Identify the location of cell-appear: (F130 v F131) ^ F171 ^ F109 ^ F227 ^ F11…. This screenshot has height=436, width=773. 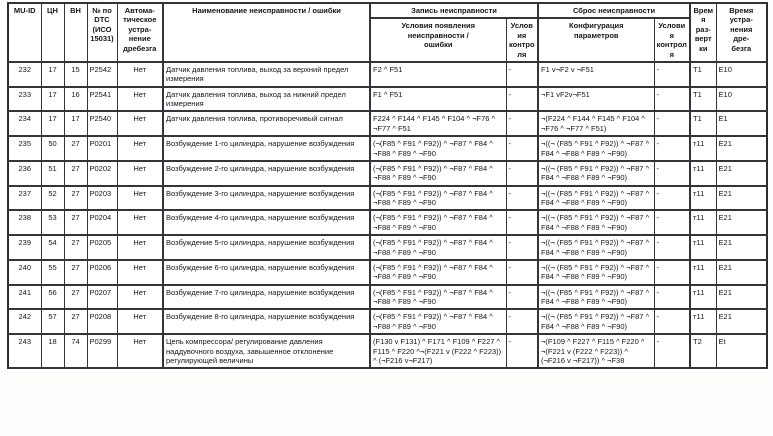
(438, 351).